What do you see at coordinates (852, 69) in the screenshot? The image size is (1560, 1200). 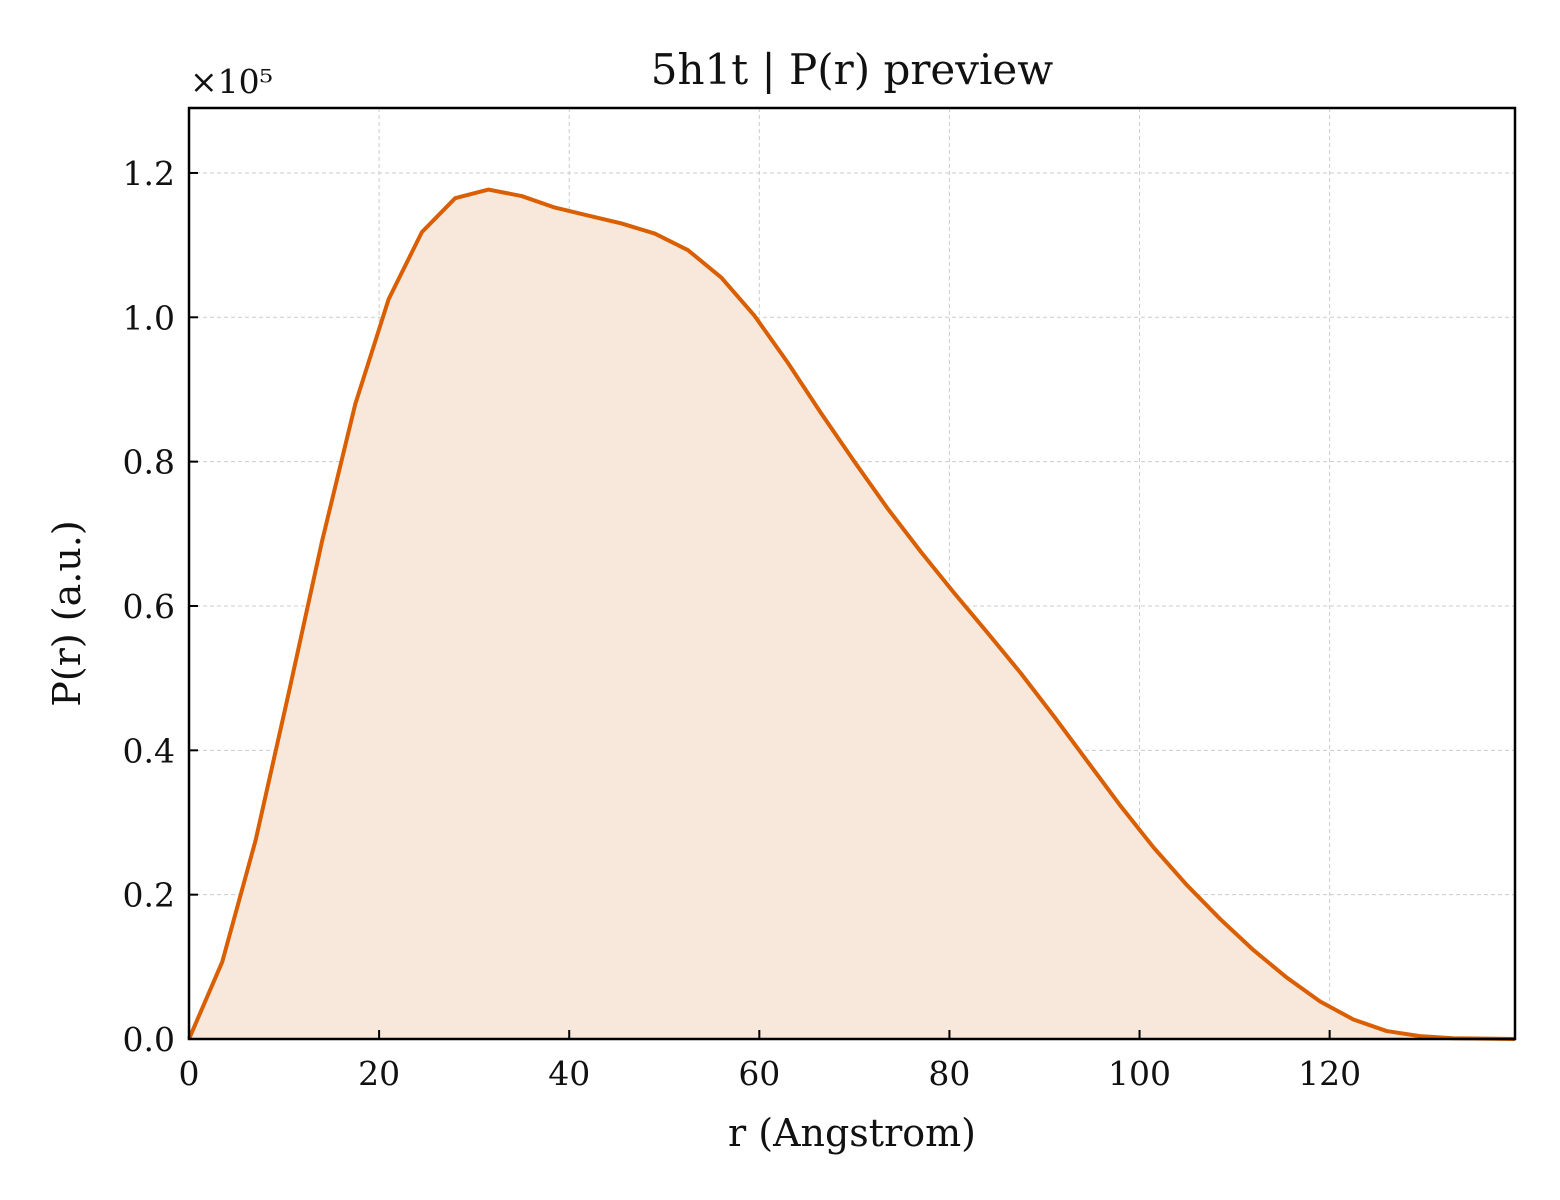 I see `chart-title: 5h1t | P(r) preview` at bounding box center [852, 69].